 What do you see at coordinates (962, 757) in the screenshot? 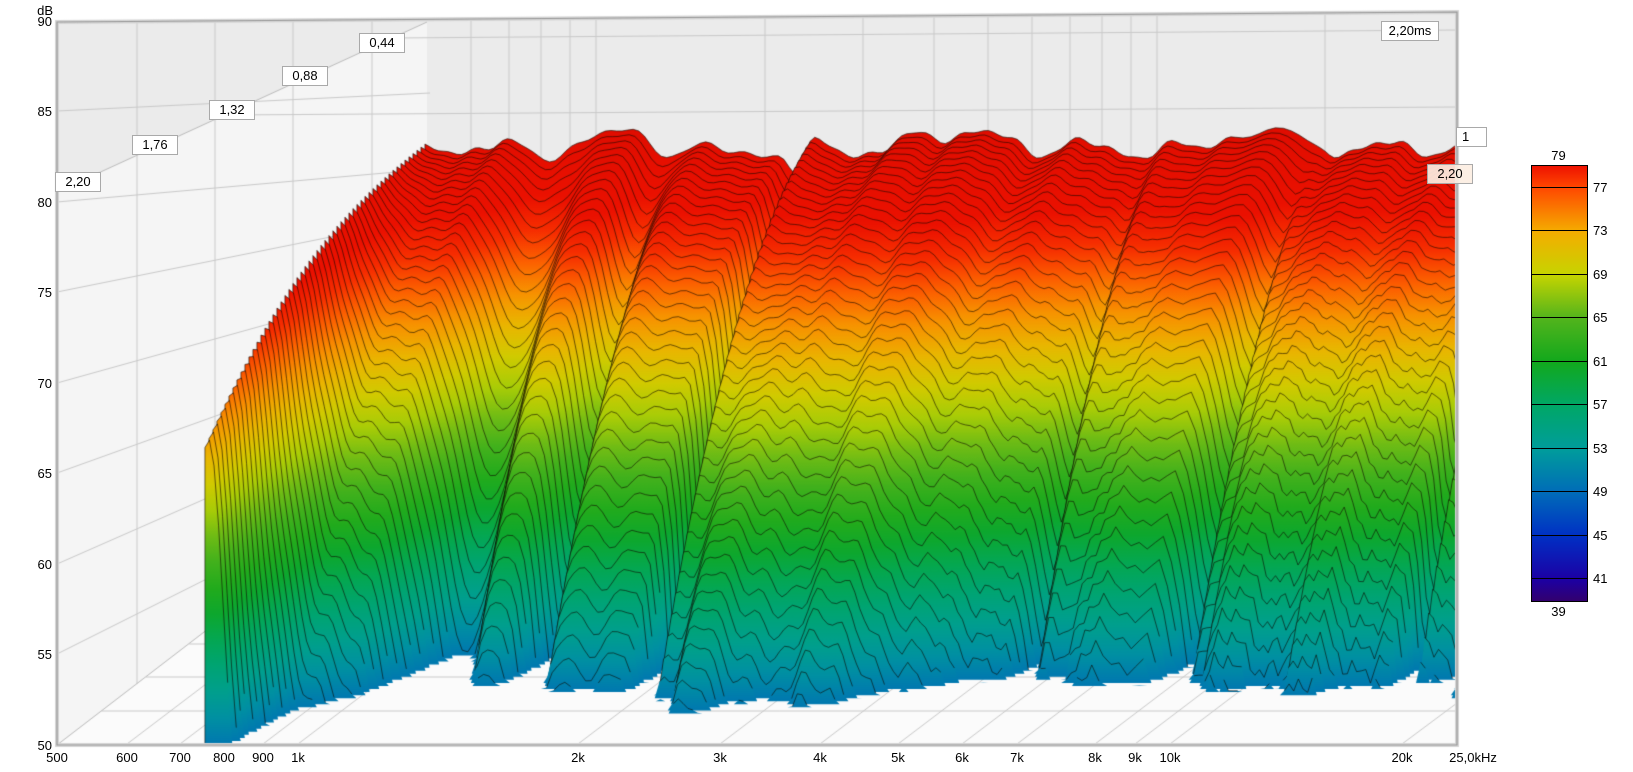
I see `x-axis-tick-6000: 6k` at bounding box center [962, 757].